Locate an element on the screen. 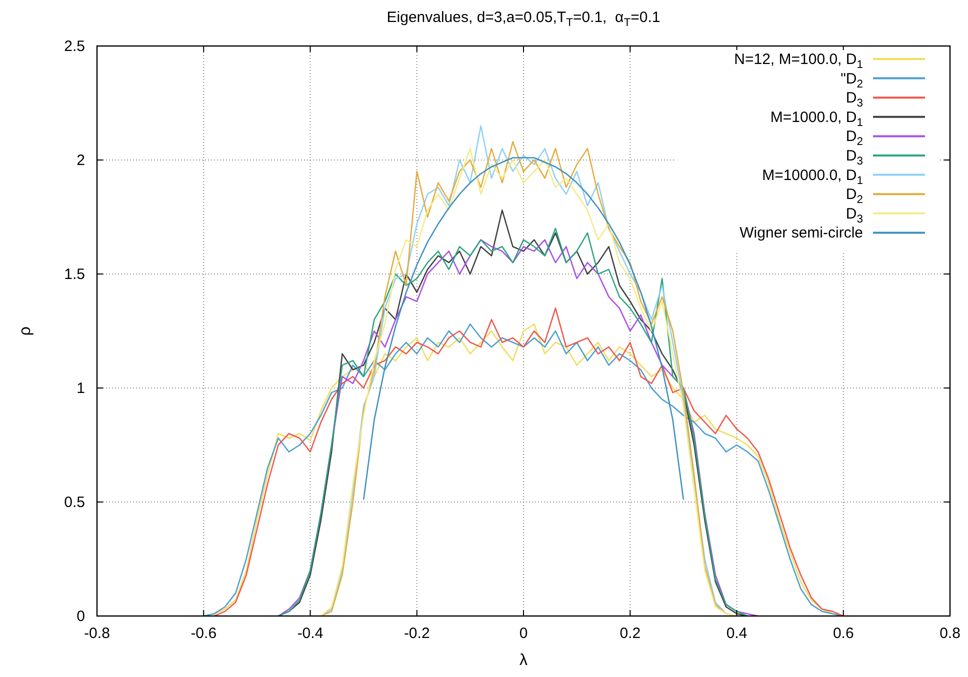  y-tick-label: 2 is located at coordinates (80, 160).